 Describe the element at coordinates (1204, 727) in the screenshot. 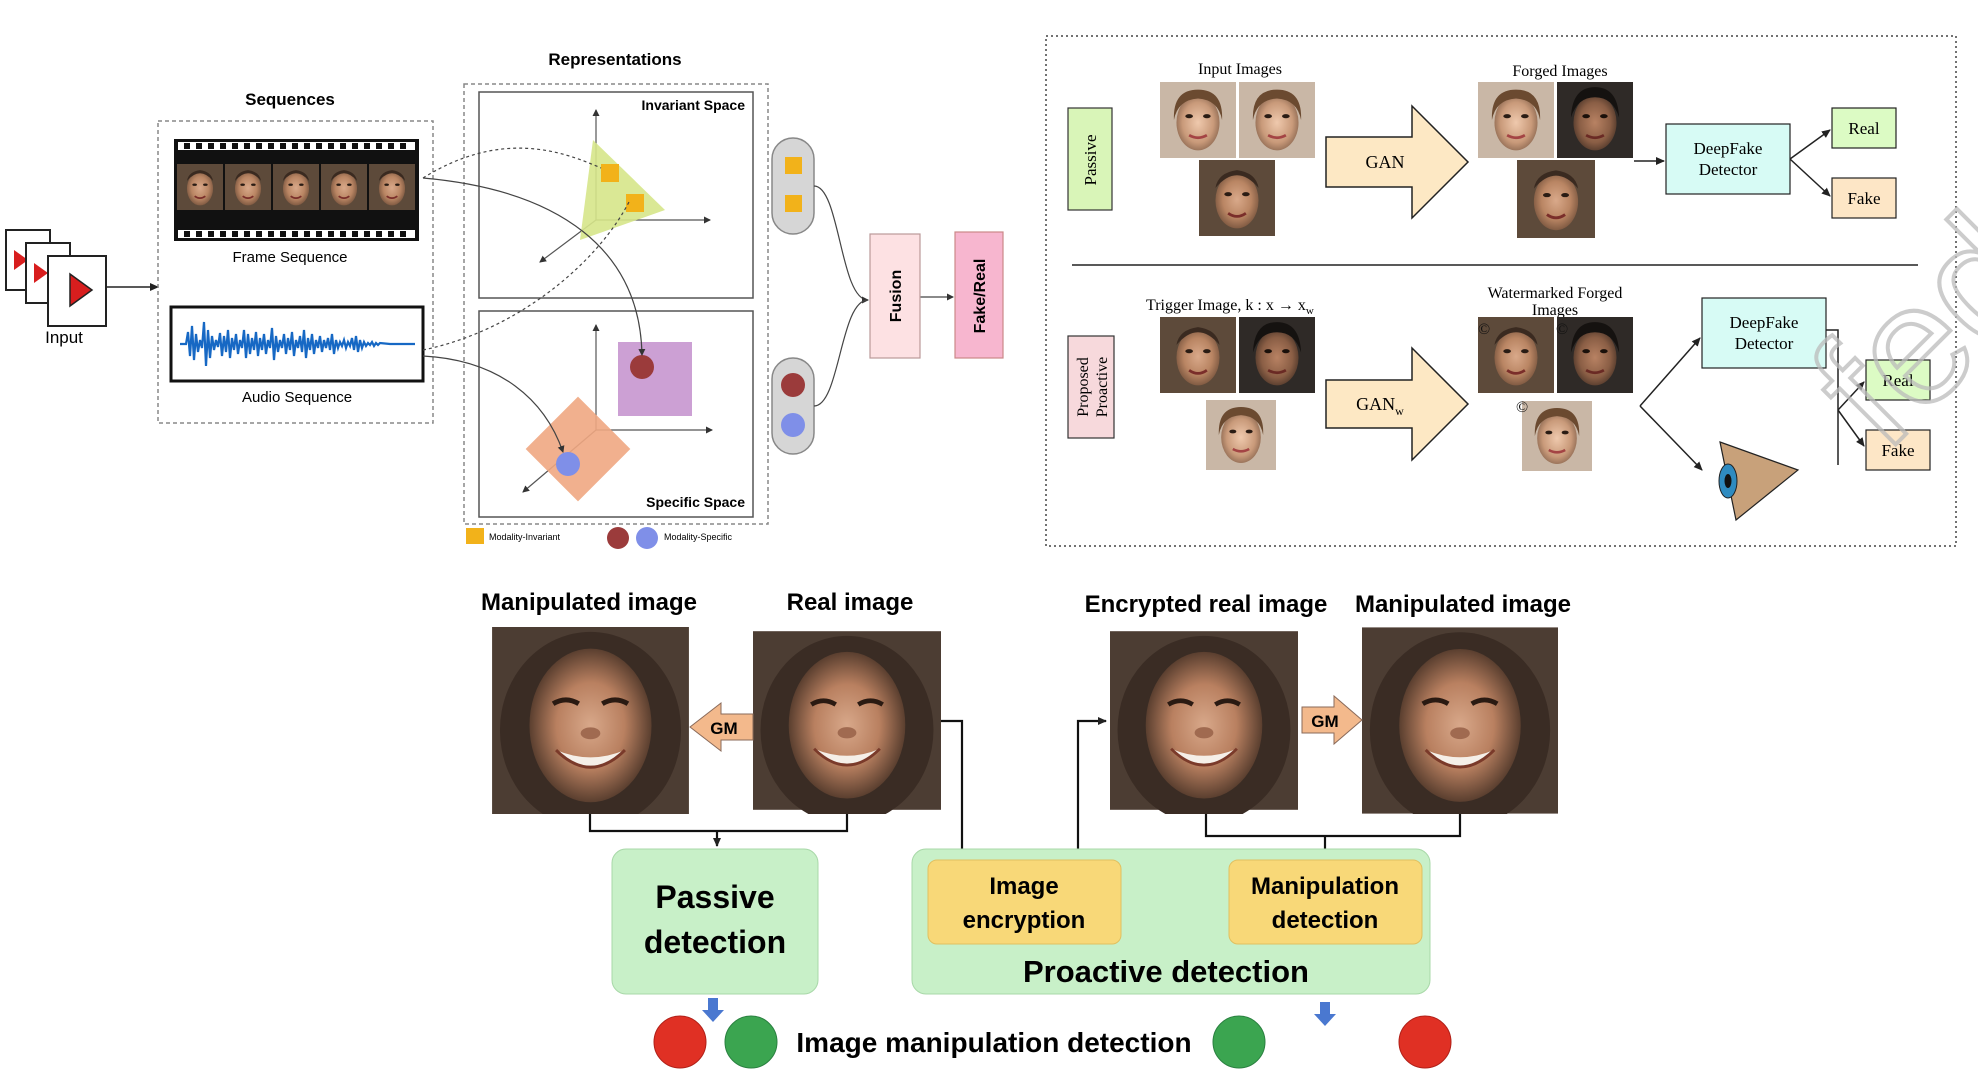

I see `encrypted-real-image-photo` at that location.